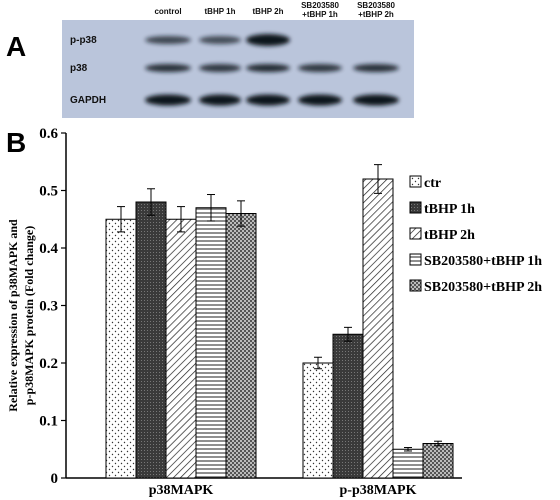 The width and height of the screenshot is (560, 500). What do you see at coordinates (378, 490) in the screenshot?
I see `category-label-2: p-p38MAPK` at bounding box center [378, 490].